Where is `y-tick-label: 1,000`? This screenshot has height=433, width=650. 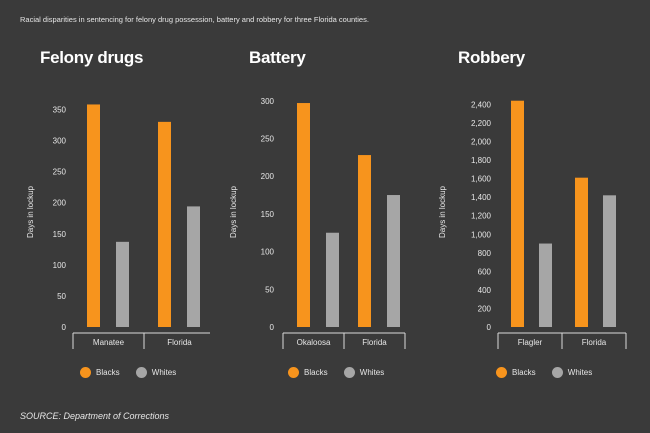
y-tick-label: 1,000 is located at coordinates (481, 234).